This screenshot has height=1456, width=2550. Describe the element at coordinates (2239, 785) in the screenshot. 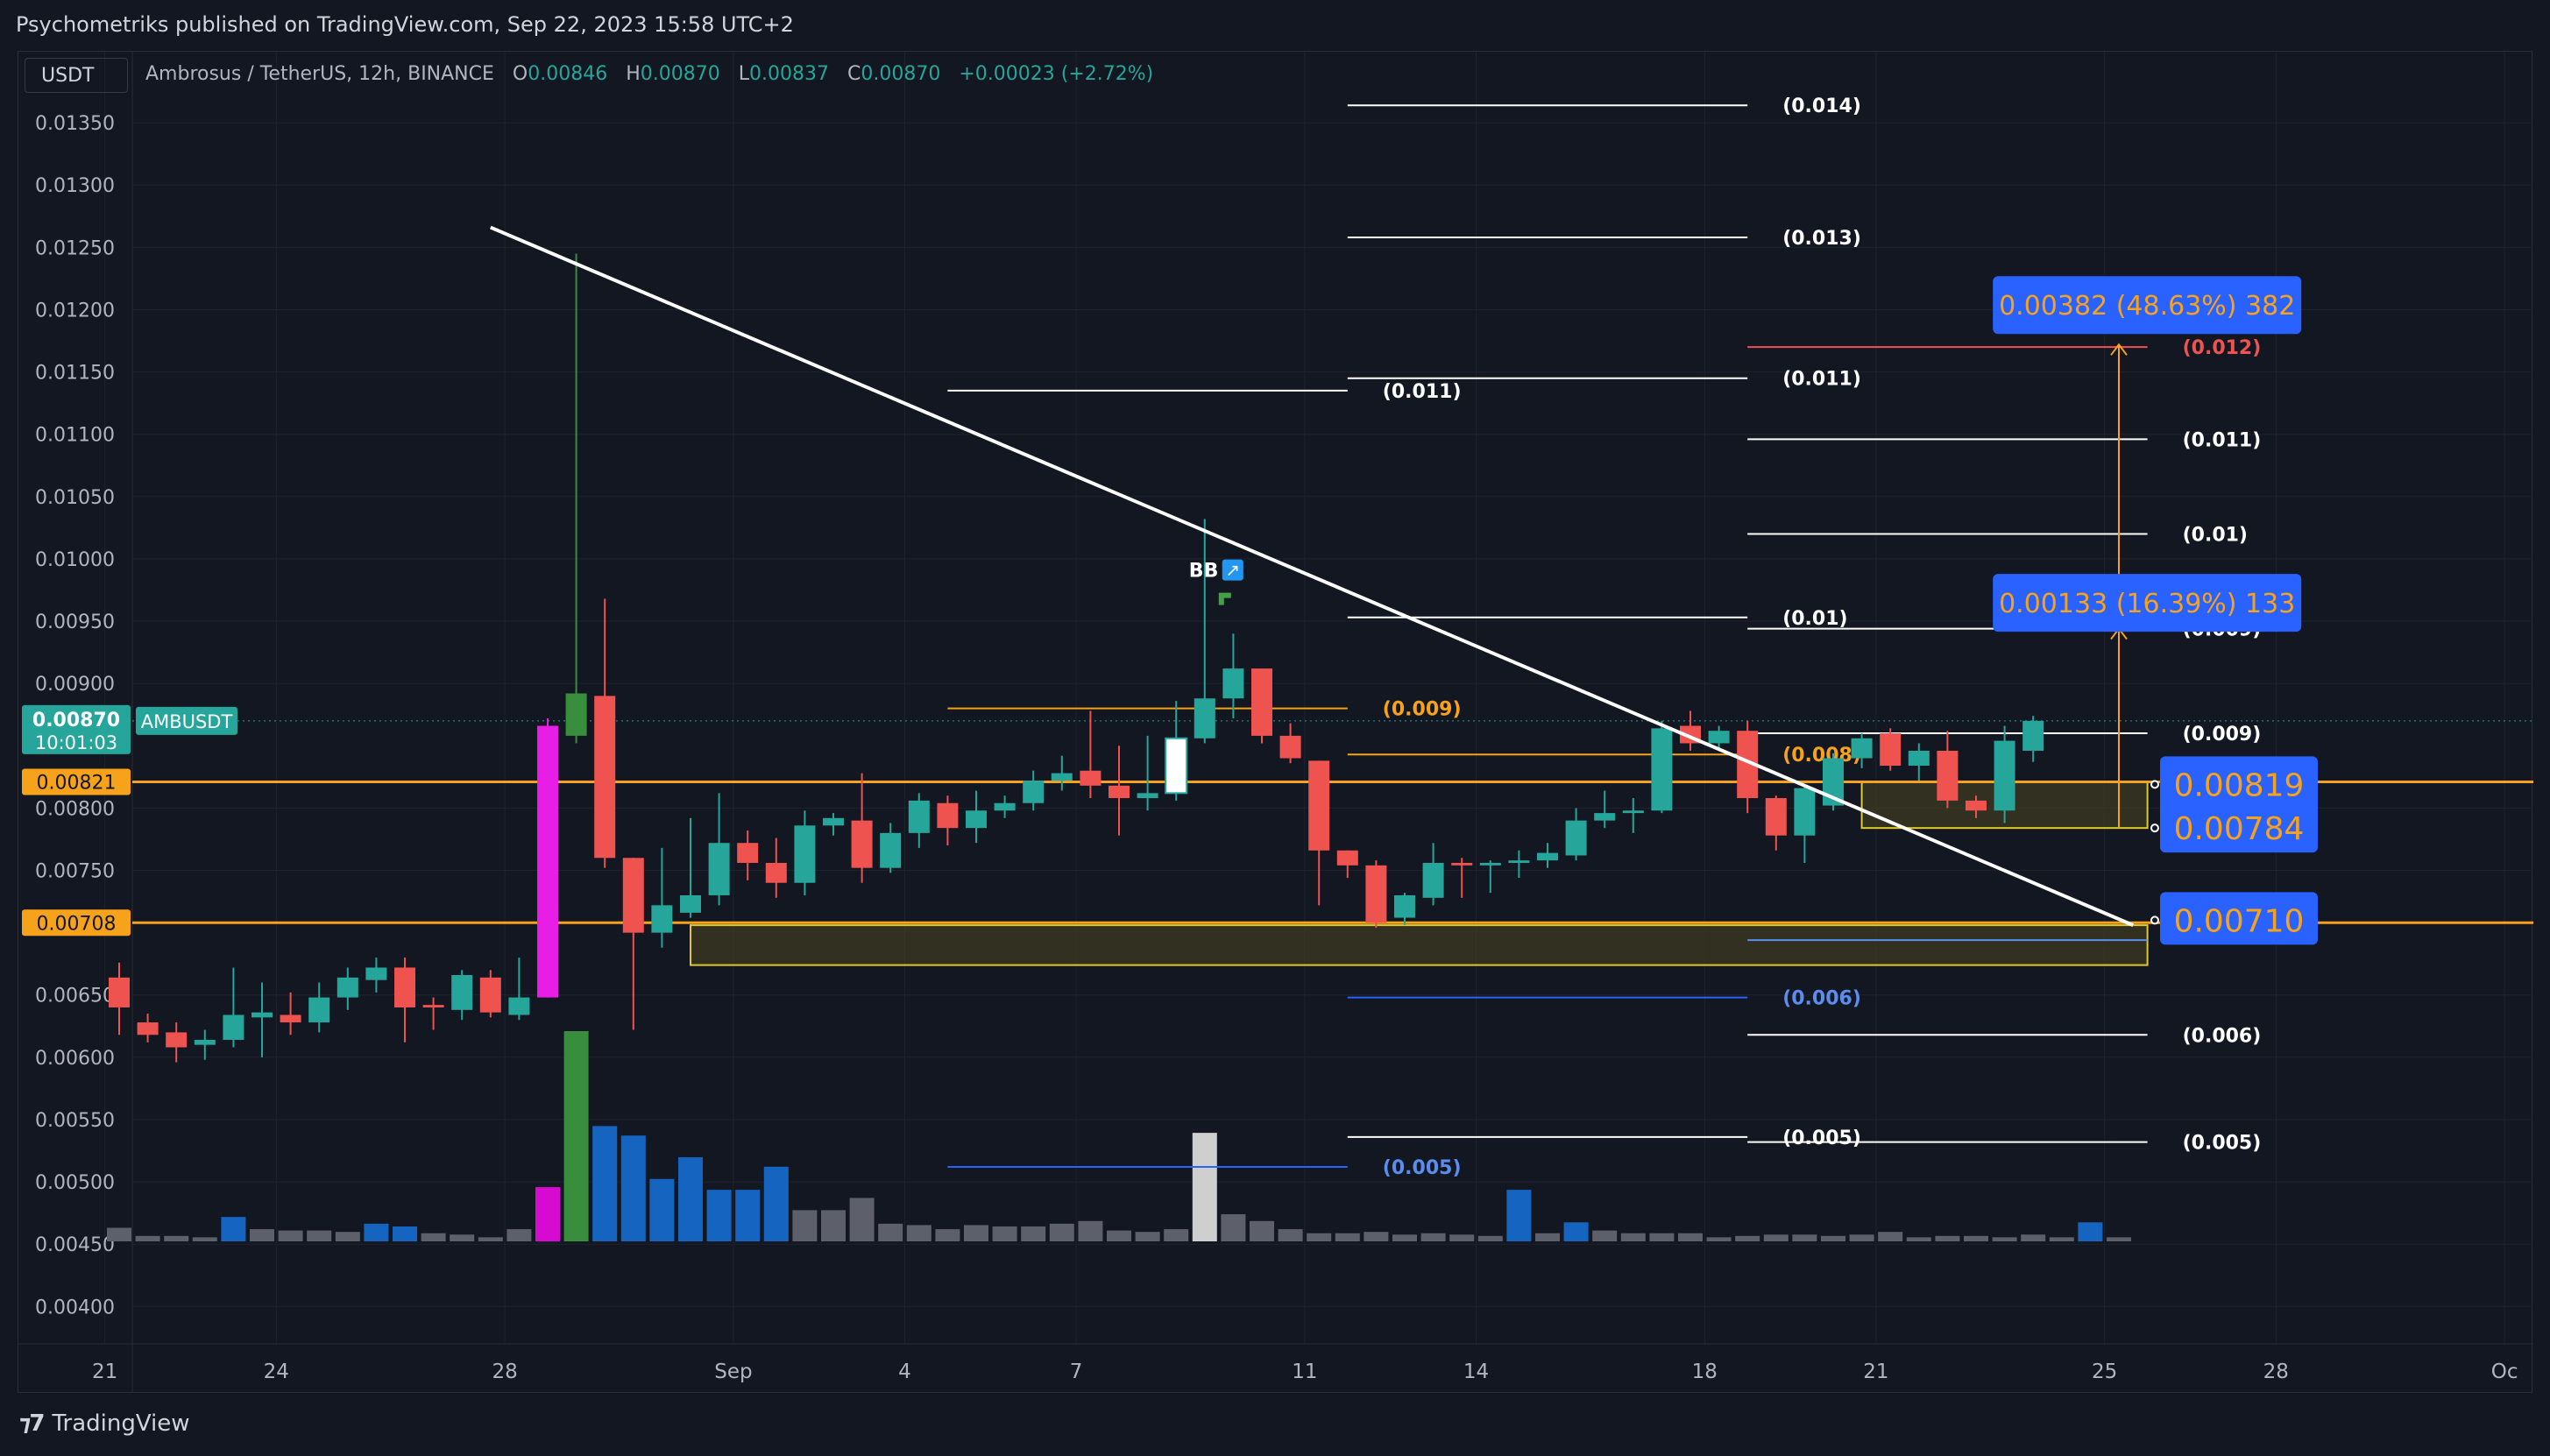

I see `price-label-text: 0.00819` at that location.